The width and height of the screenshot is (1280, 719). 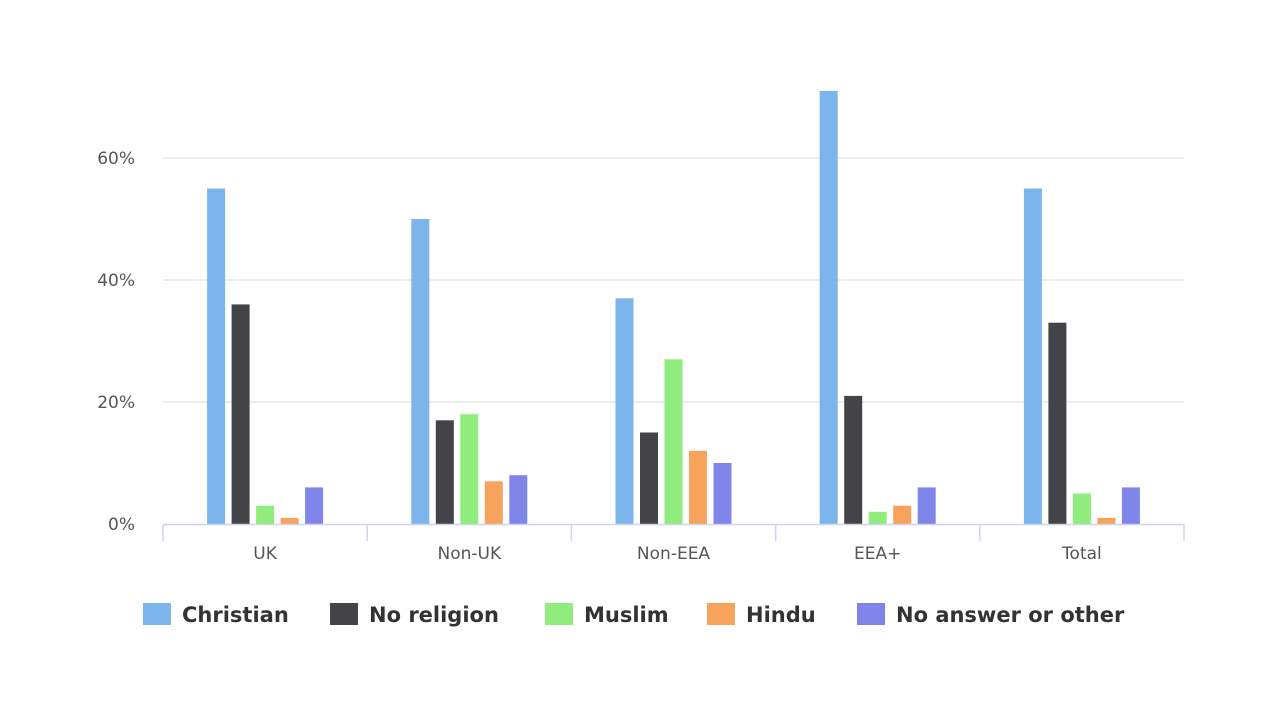 What do you see at coordinates (116, 281) in the screenshot?
I see `y-tick-label: 40%` at bounding box center [116, 281].